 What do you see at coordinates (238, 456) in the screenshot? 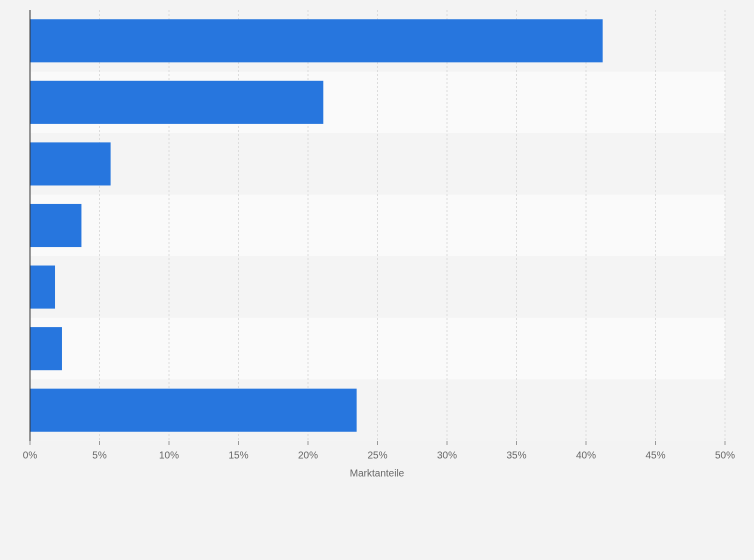
I see `x-tick-label: 15%` at bounding box center [238, 456].